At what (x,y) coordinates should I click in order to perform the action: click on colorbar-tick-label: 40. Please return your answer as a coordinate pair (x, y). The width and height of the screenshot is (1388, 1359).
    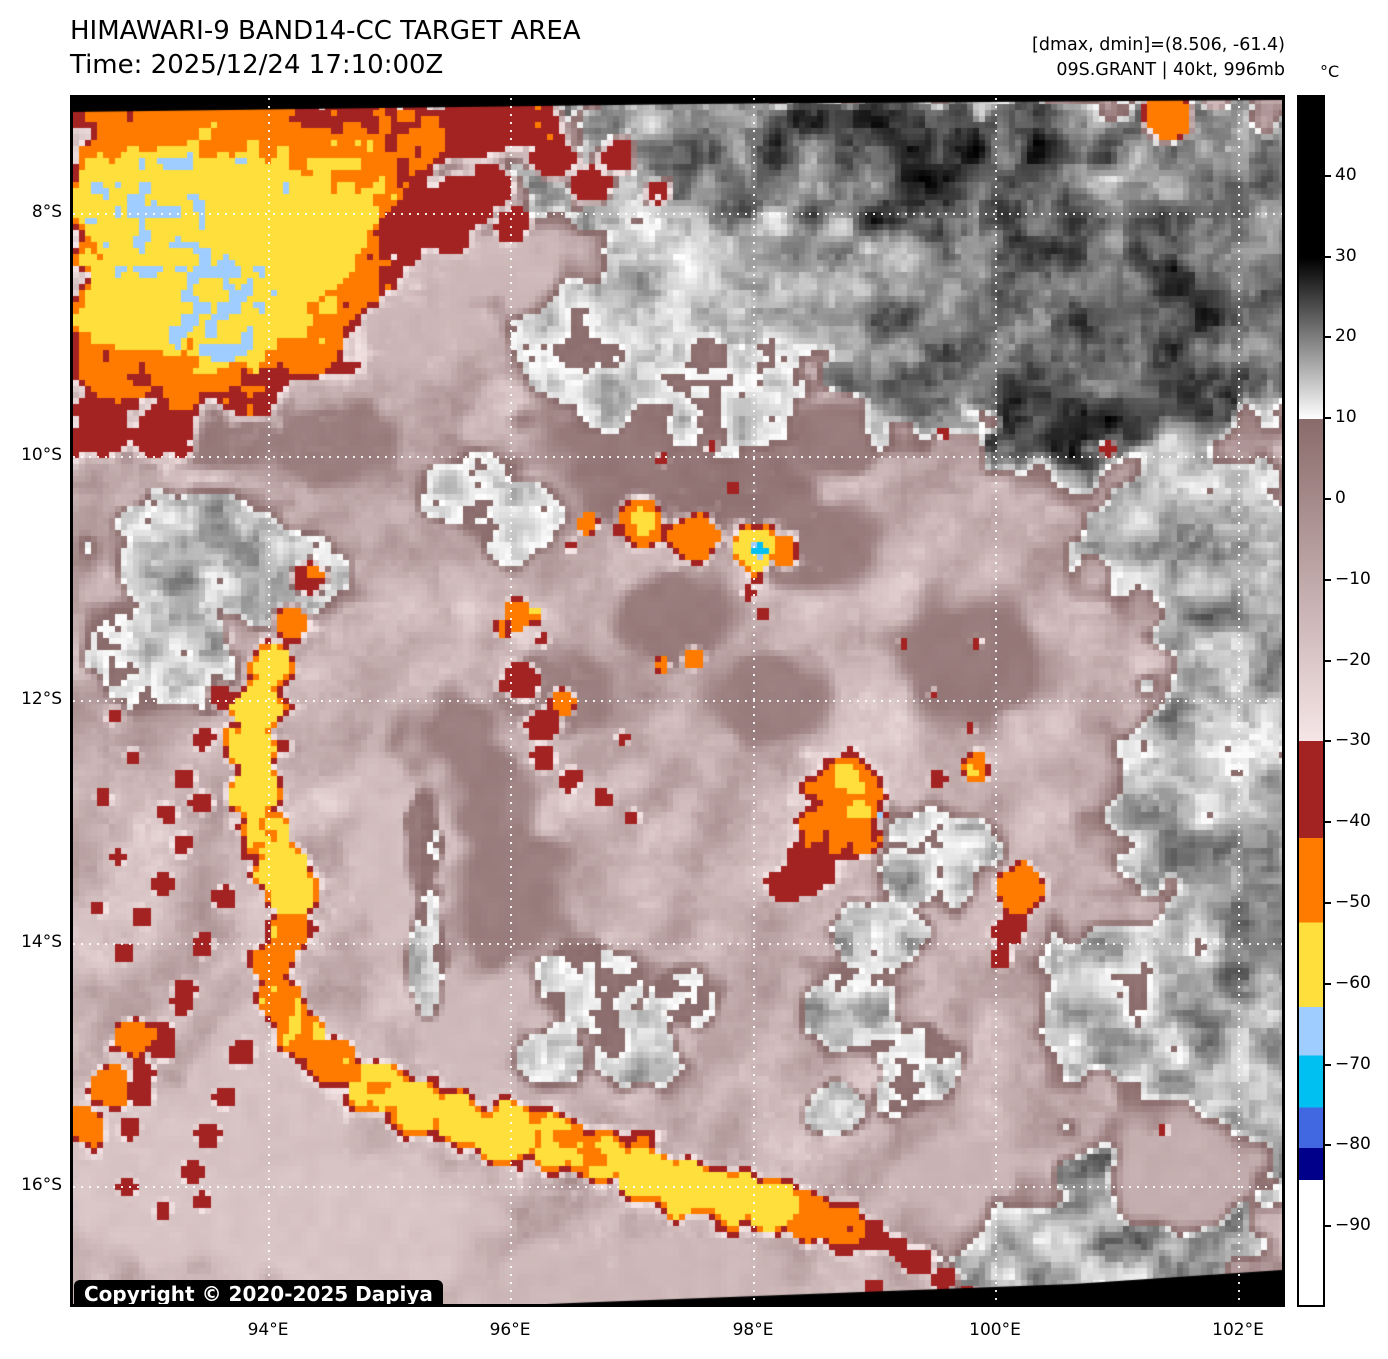
    Looking at the image, I should click on (1346, 174).